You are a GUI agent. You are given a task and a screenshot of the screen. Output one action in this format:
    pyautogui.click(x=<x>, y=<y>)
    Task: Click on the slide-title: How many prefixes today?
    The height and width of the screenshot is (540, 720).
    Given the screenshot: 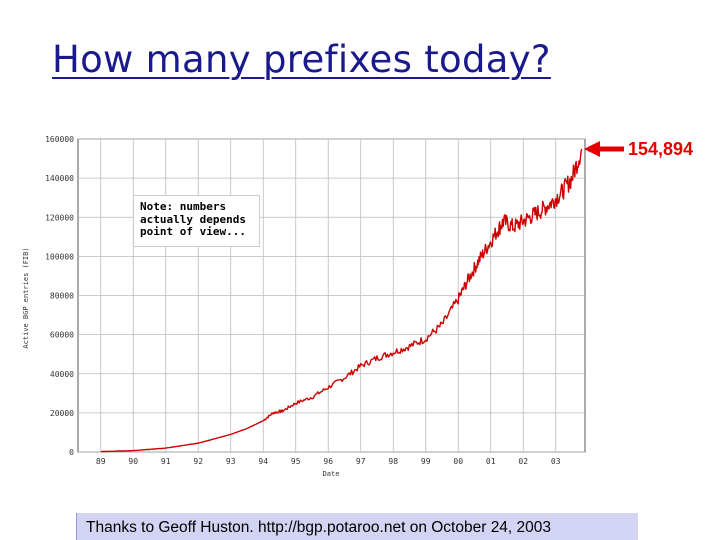 What is the action you would take?
    pyautogui.click(x=301, y=59)
    